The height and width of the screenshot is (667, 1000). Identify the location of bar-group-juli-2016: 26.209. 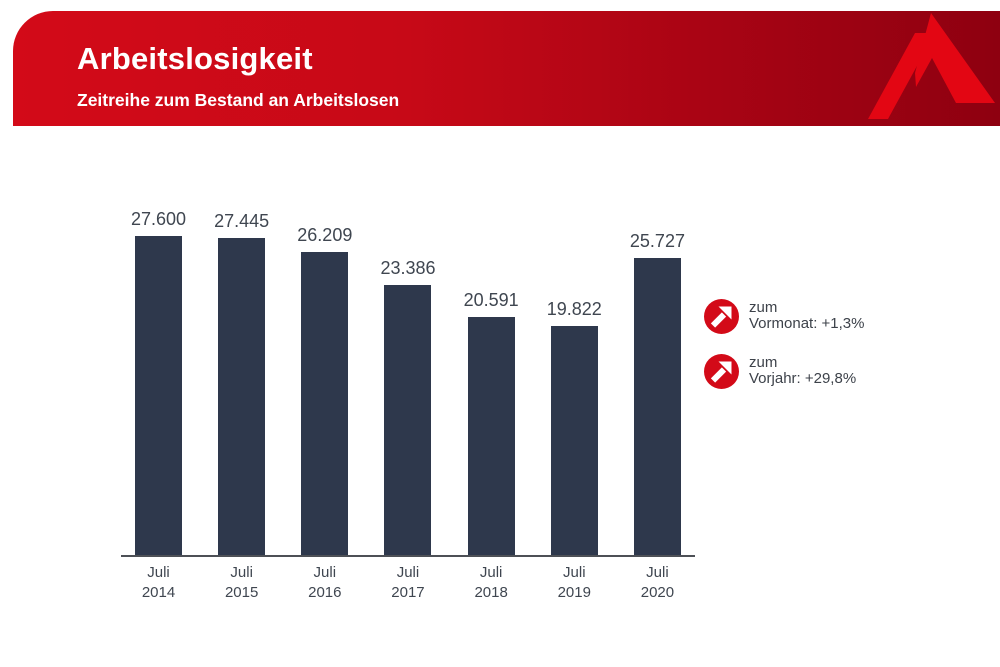
(324, 390).